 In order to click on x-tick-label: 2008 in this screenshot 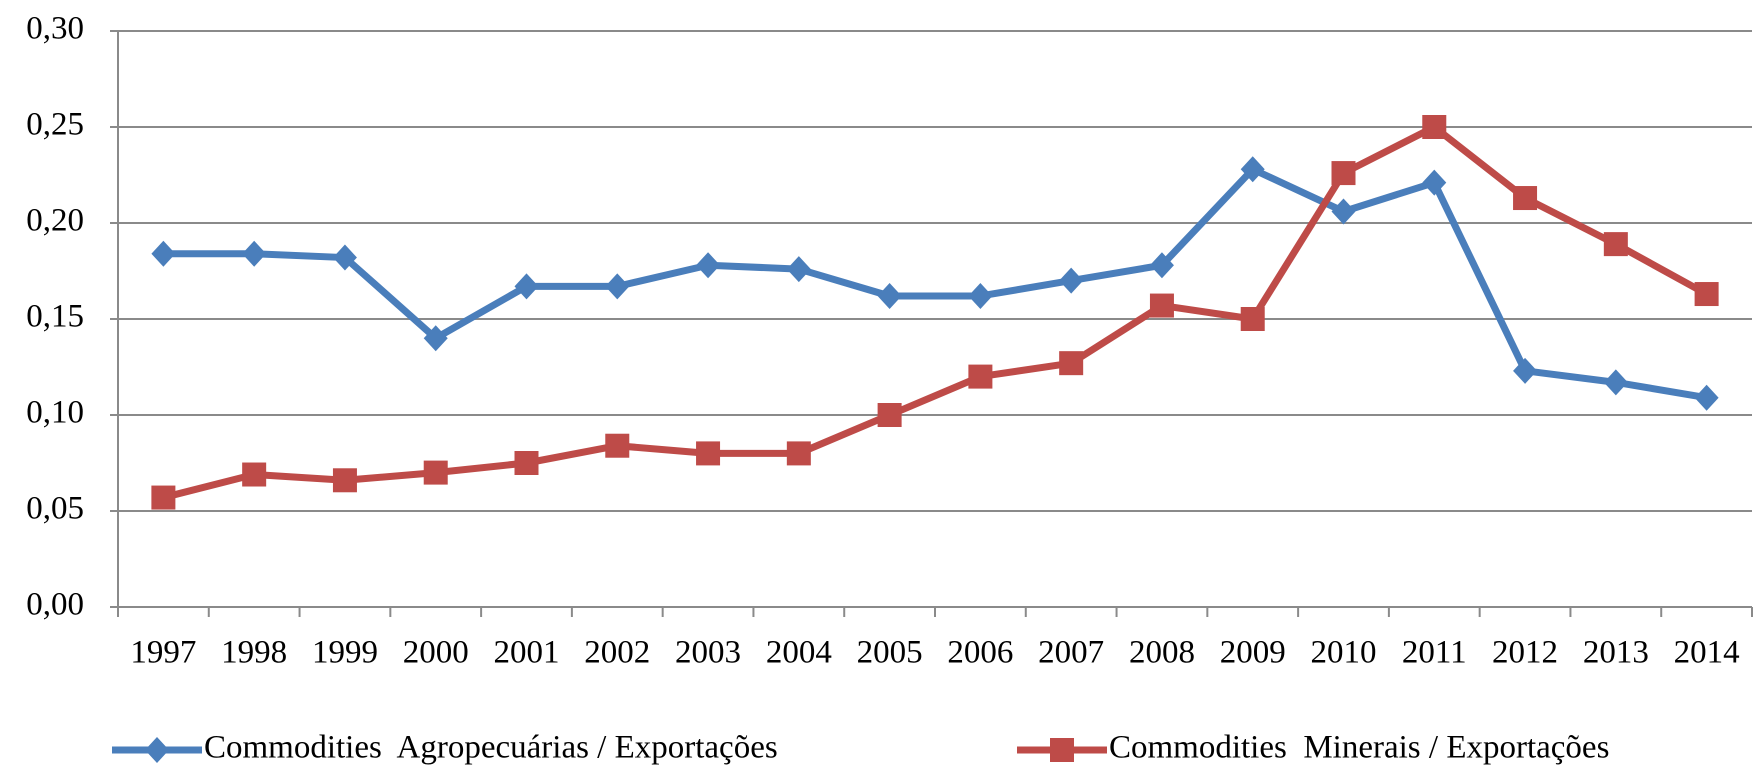, I will do `click(1162, 653)`.